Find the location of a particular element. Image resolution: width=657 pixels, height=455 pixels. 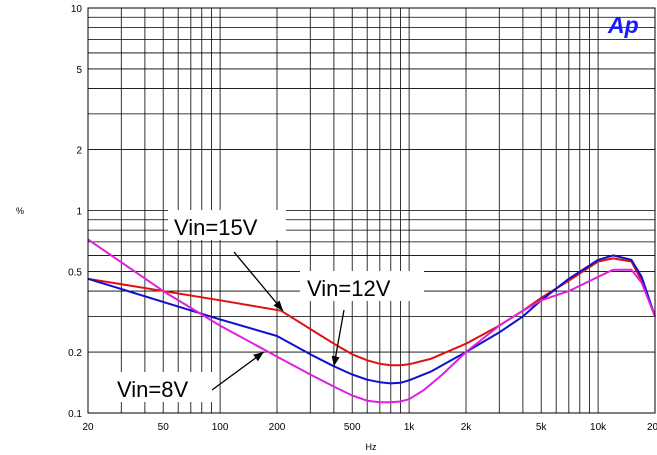

annotation-label-vin-15v: Vin=15V is located at coordinates (216, 227).